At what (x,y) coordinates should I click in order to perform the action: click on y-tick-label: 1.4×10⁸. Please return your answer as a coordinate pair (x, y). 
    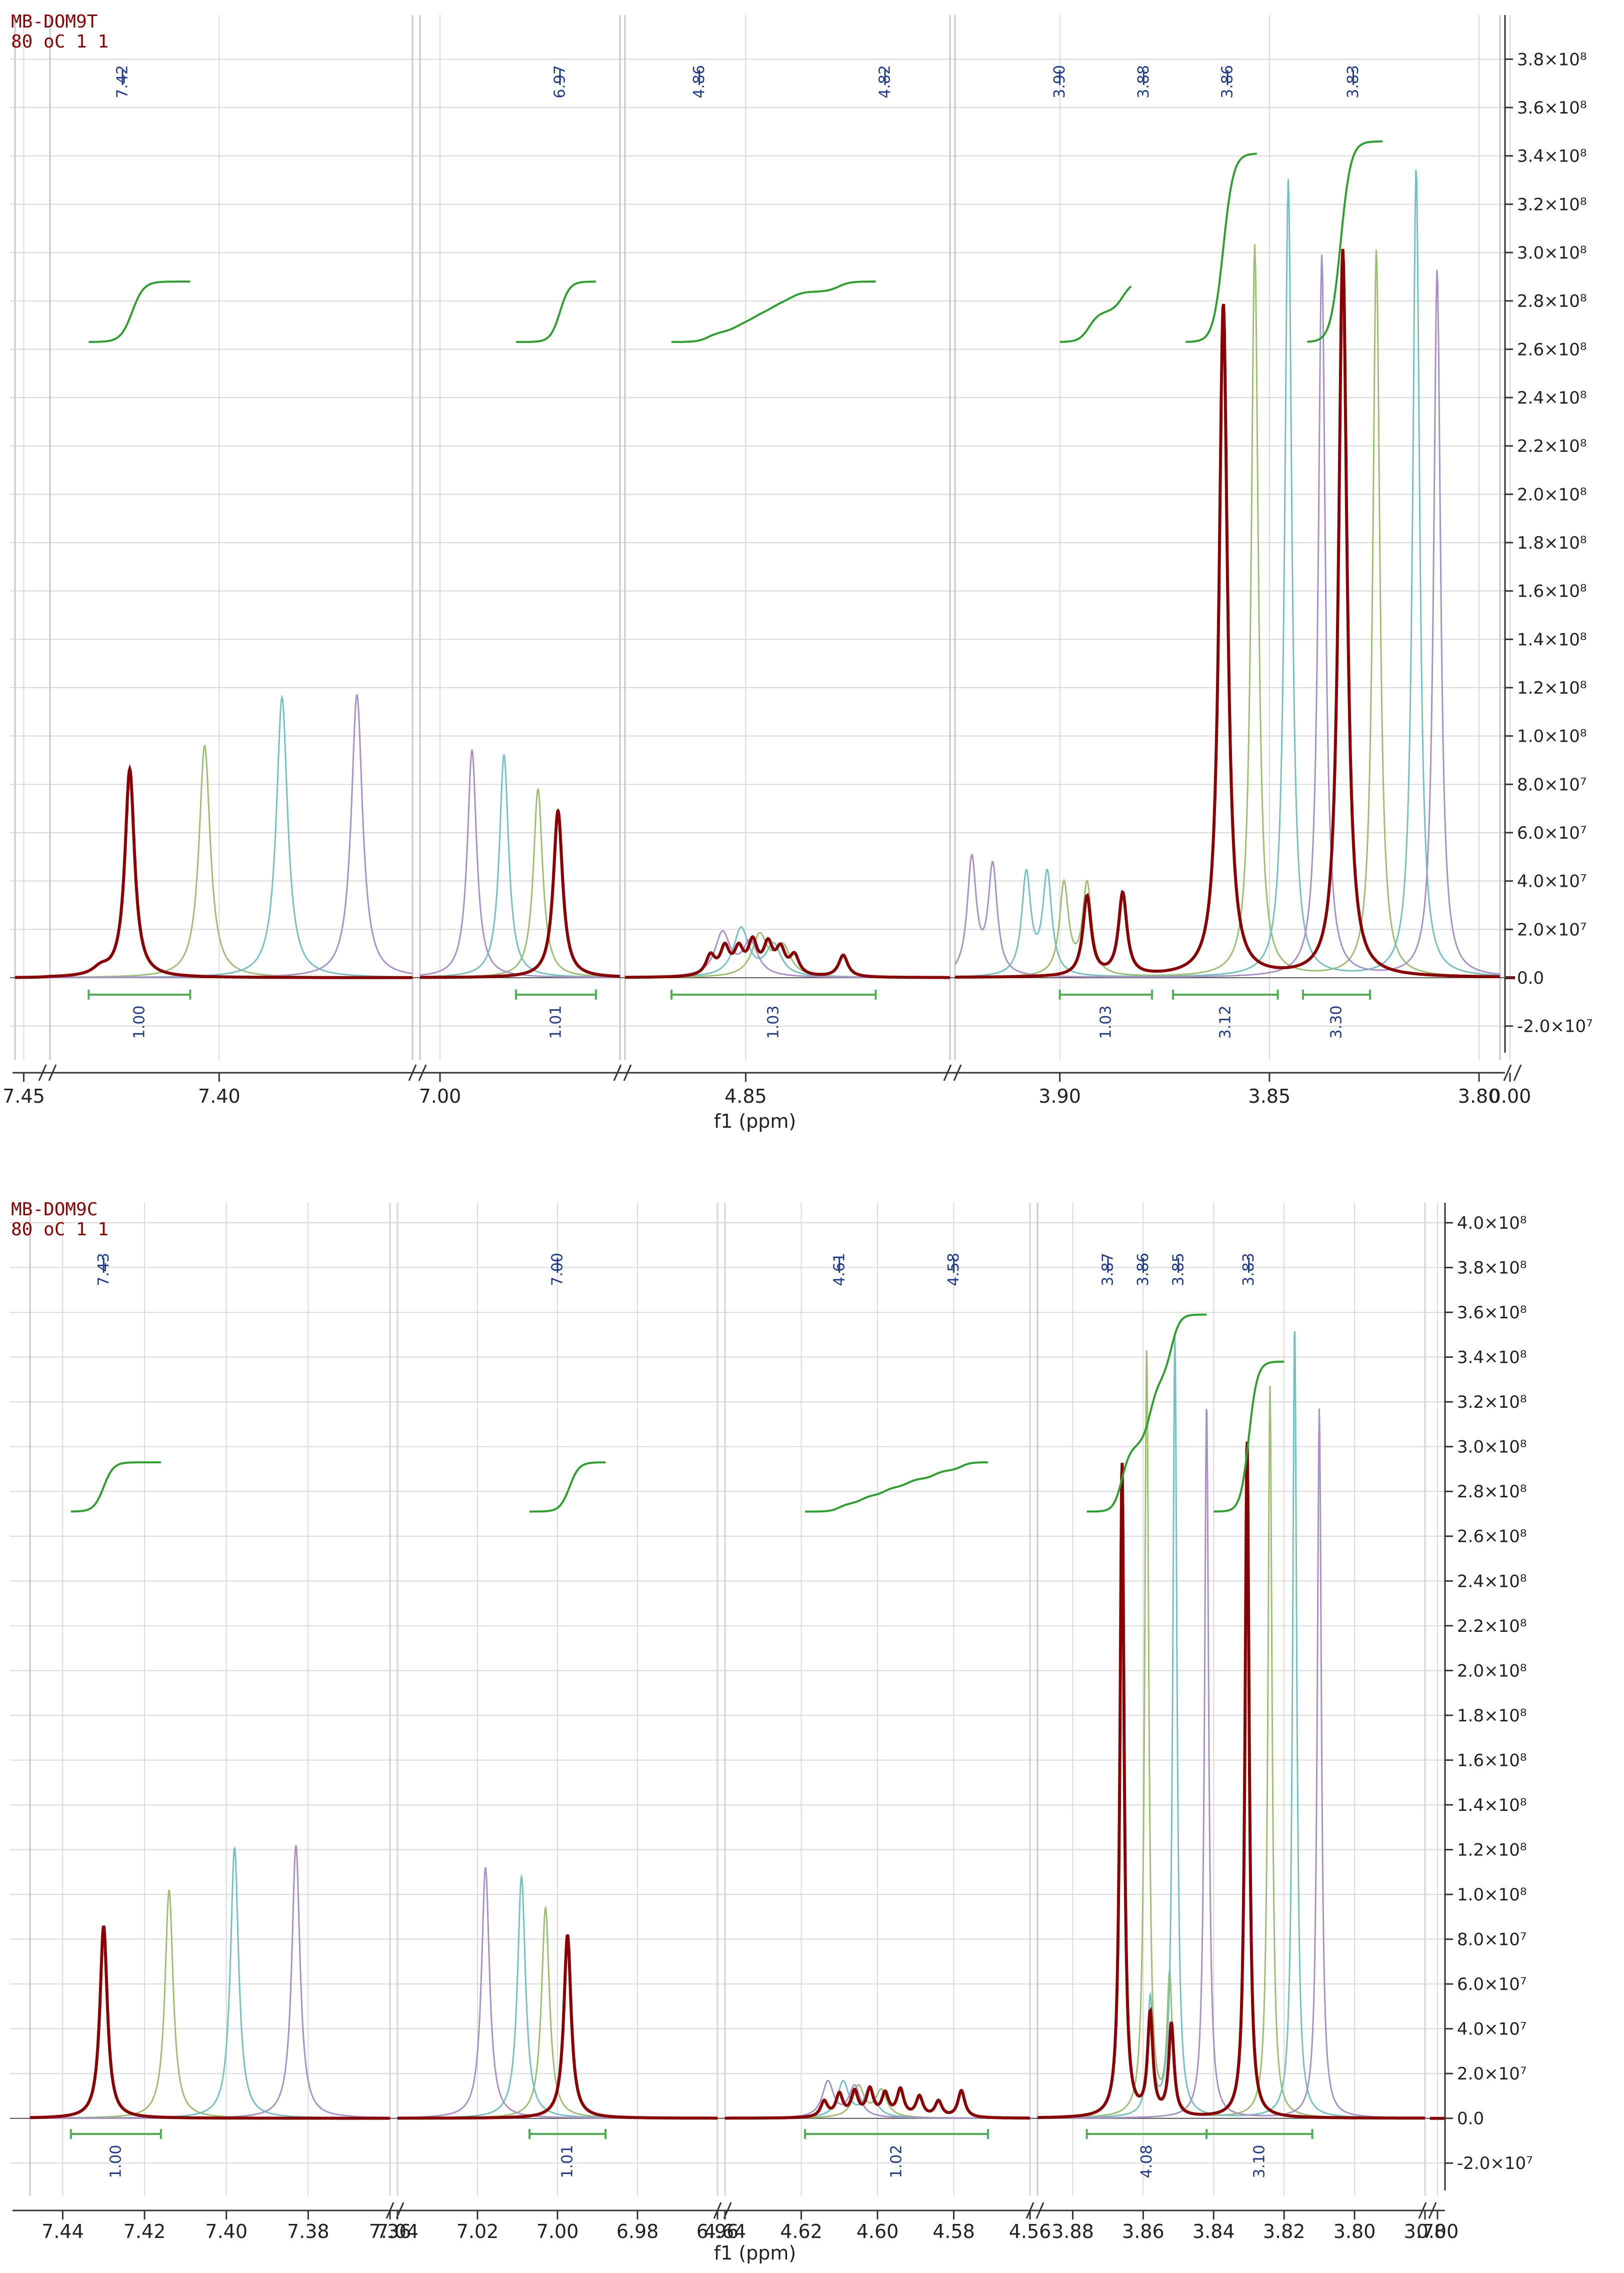
    Looking at the image, I should click on (1491, 1805).